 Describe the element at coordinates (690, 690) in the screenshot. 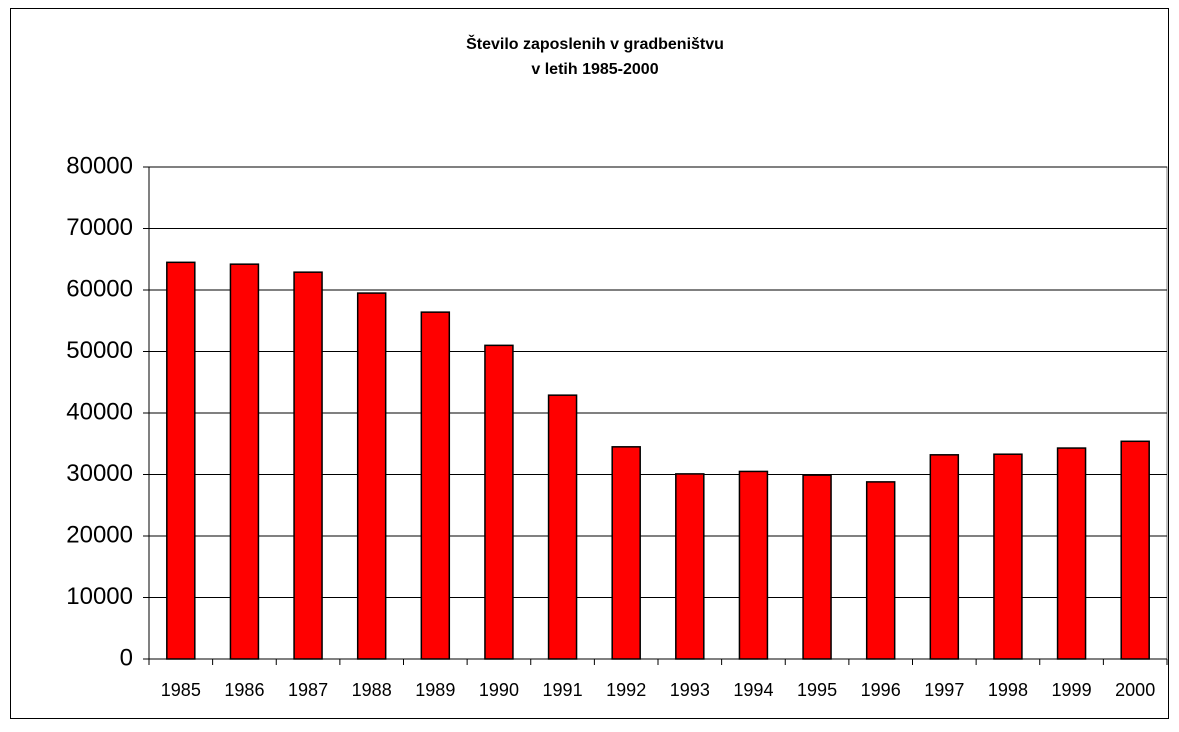

I see `x-tick-label: 1993` at that location.